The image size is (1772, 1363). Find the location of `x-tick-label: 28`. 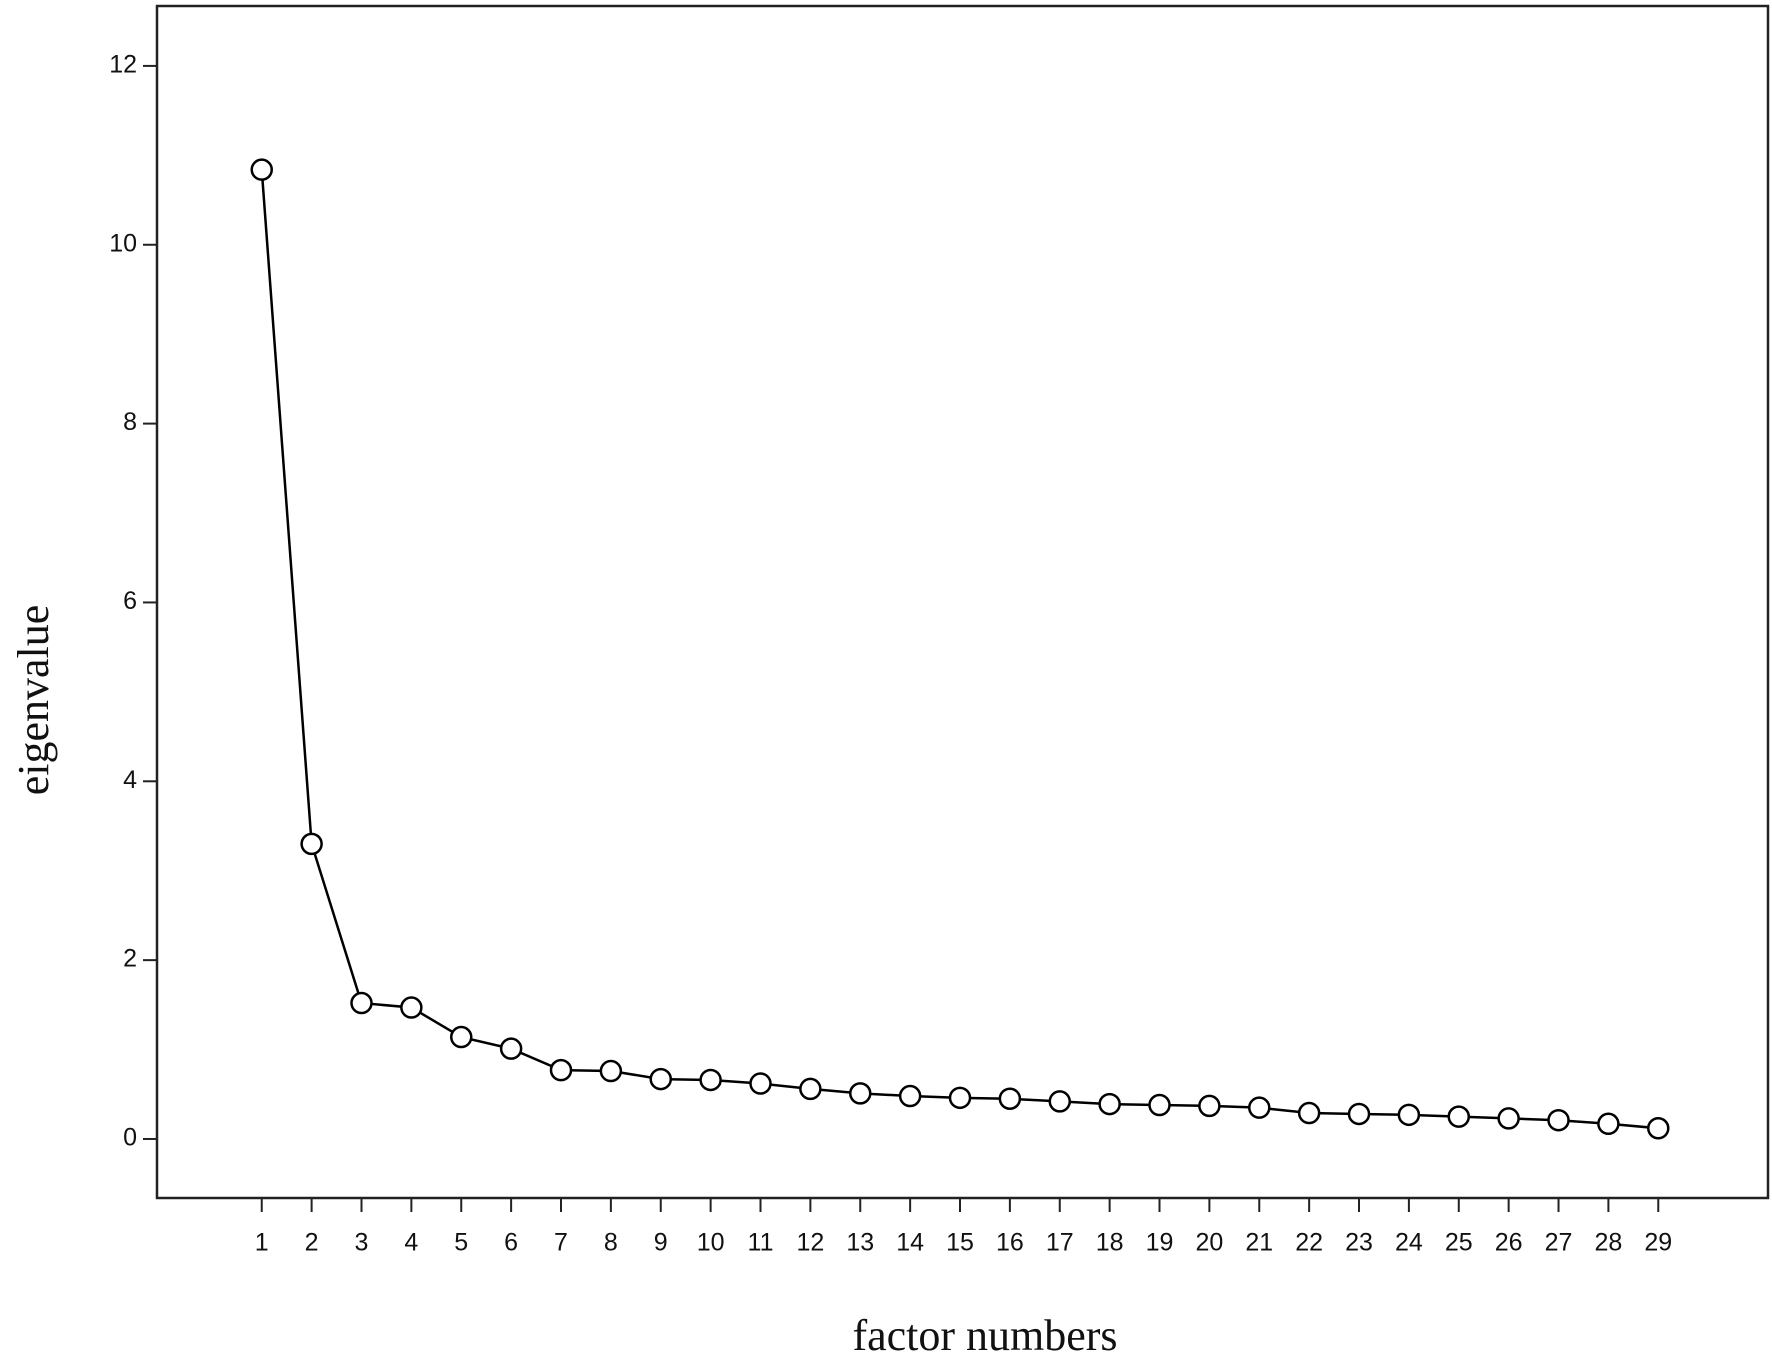

x-tick-label: 28 is located at coordinates (1608, 1243).